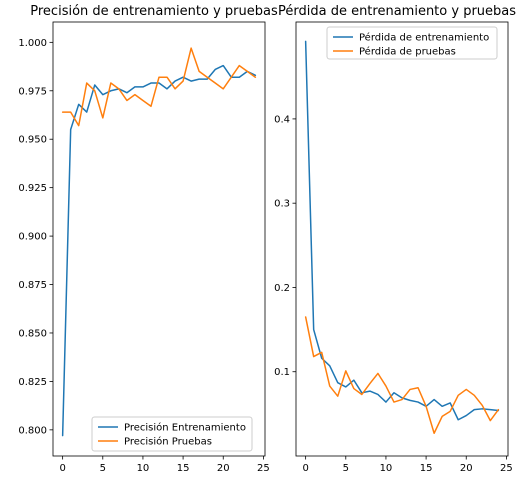  Describe the element at coordinates (32, 237) in the screenshot. I see `y-tick-label: 0.900` at that location.